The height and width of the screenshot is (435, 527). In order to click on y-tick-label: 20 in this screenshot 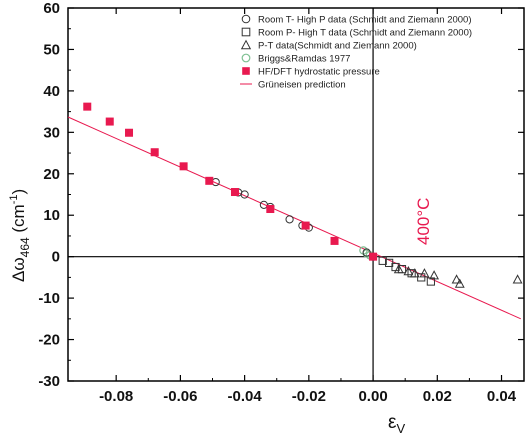, I will do `click(51, 174)`.